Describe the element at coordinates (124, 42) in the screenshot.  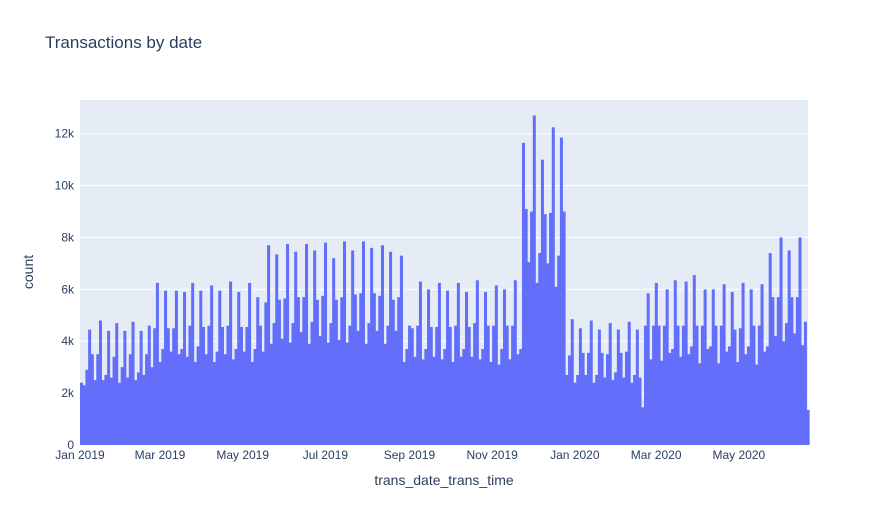
I see `chart-title: Transactions by date` at that location.